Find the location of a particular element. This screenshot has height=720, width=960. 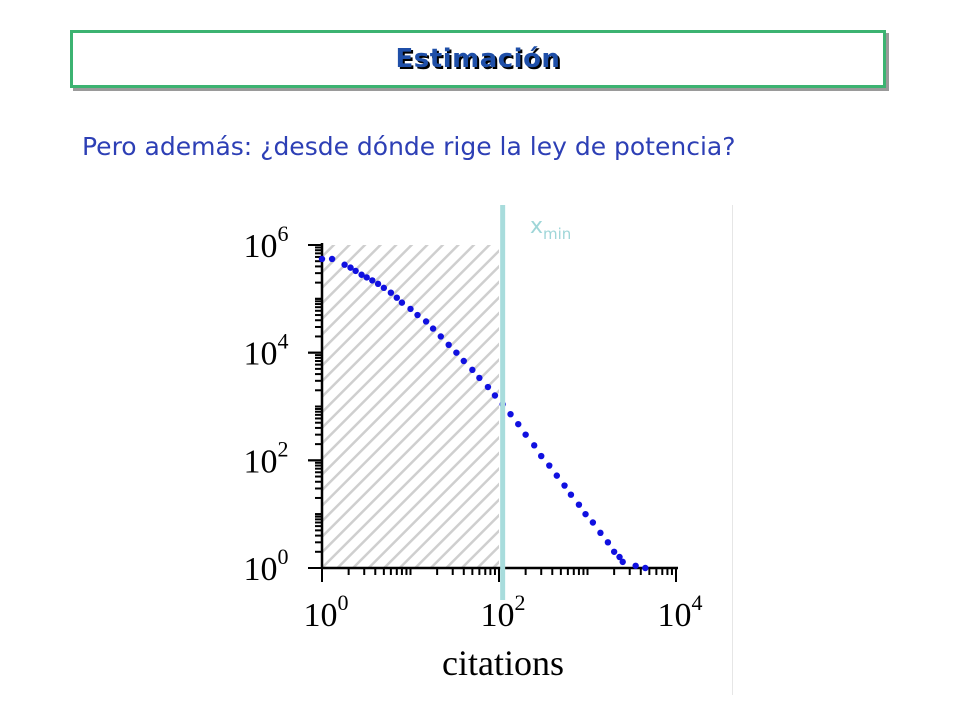

x-axis-title: citations is located at coordinates (503, 663).